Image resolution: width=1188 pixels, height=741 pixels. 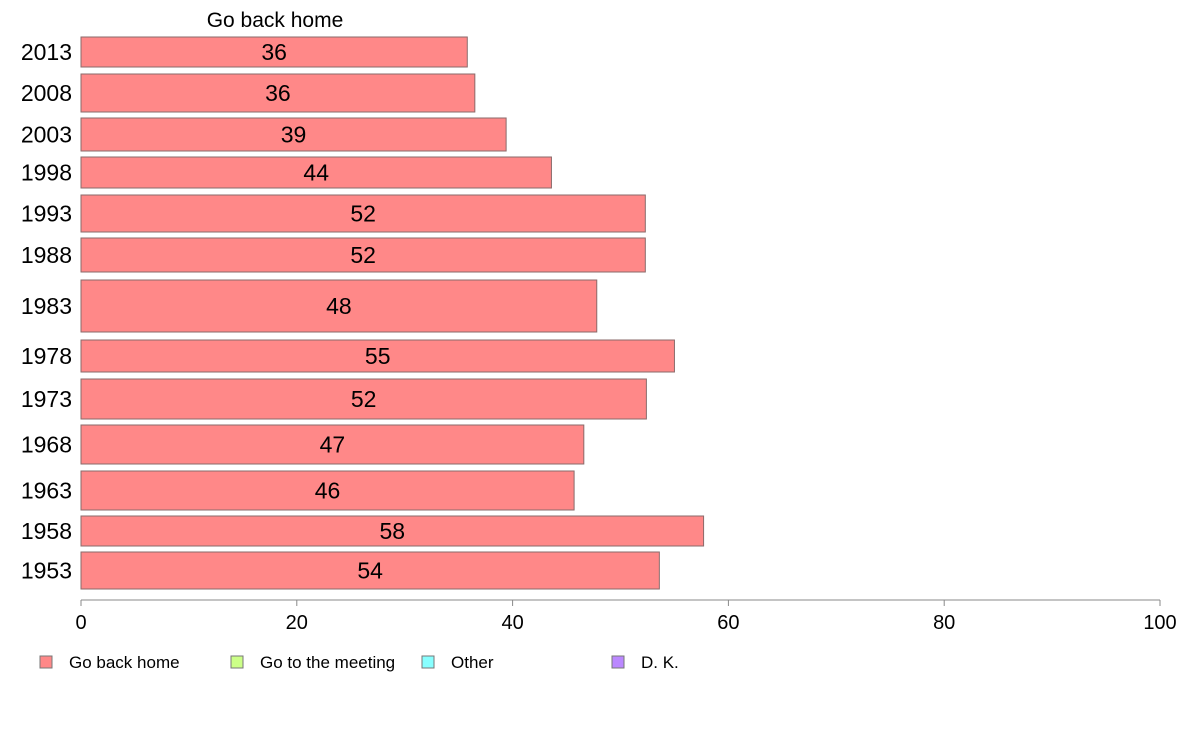 I want to click on data-label-1973: 52, so click(x=364, y=399).